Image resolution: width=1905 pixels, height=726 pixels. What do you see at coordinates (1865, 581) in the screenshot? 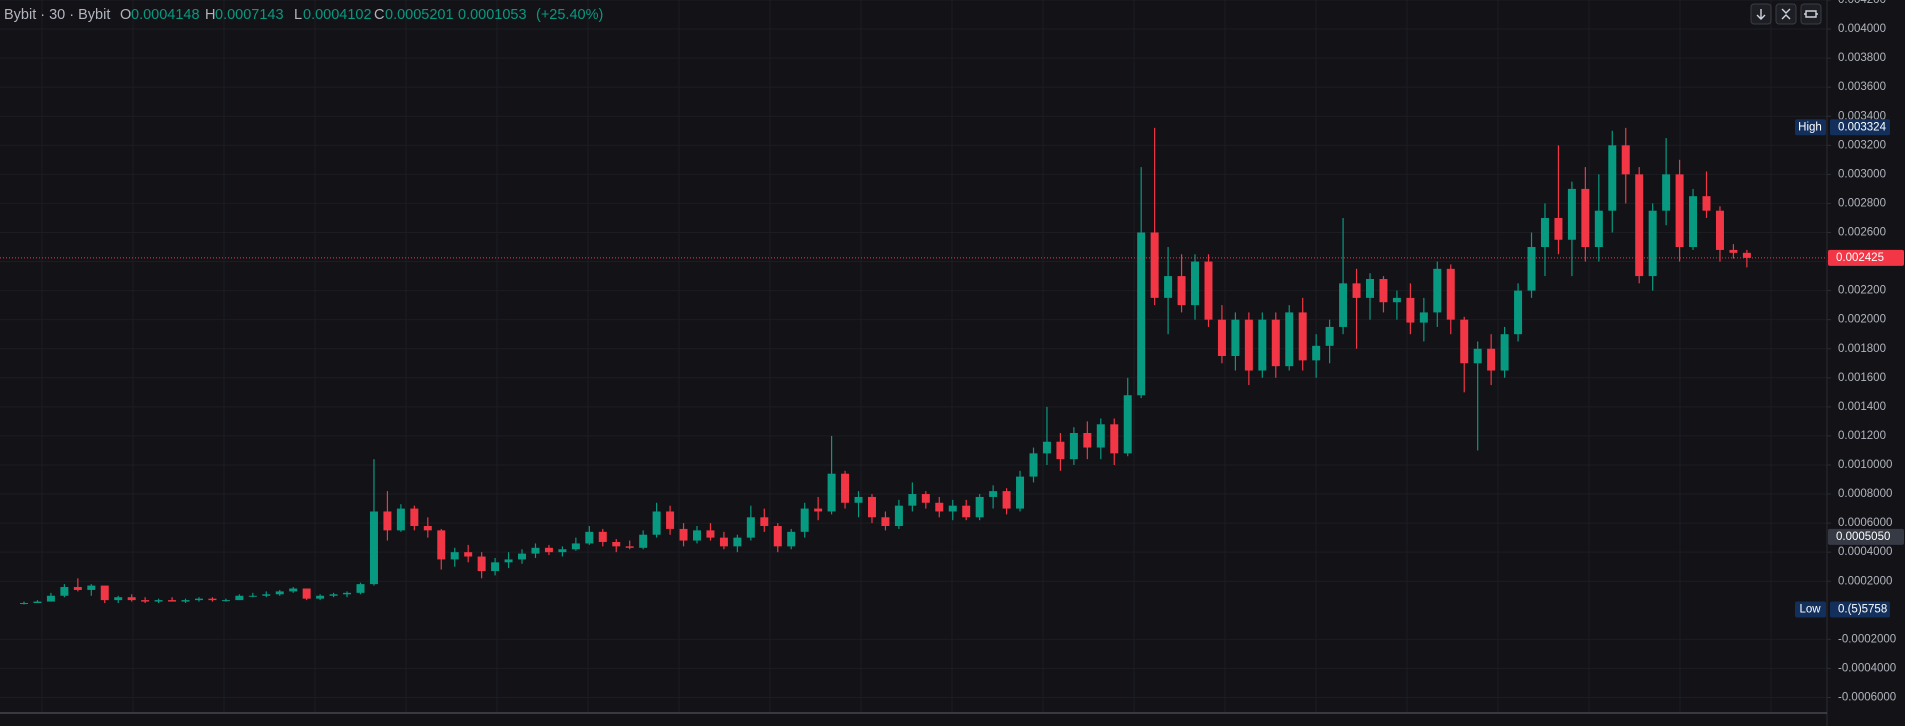
I see `y-tick-label: 0.0002000` at bounding box center [1865, 581].